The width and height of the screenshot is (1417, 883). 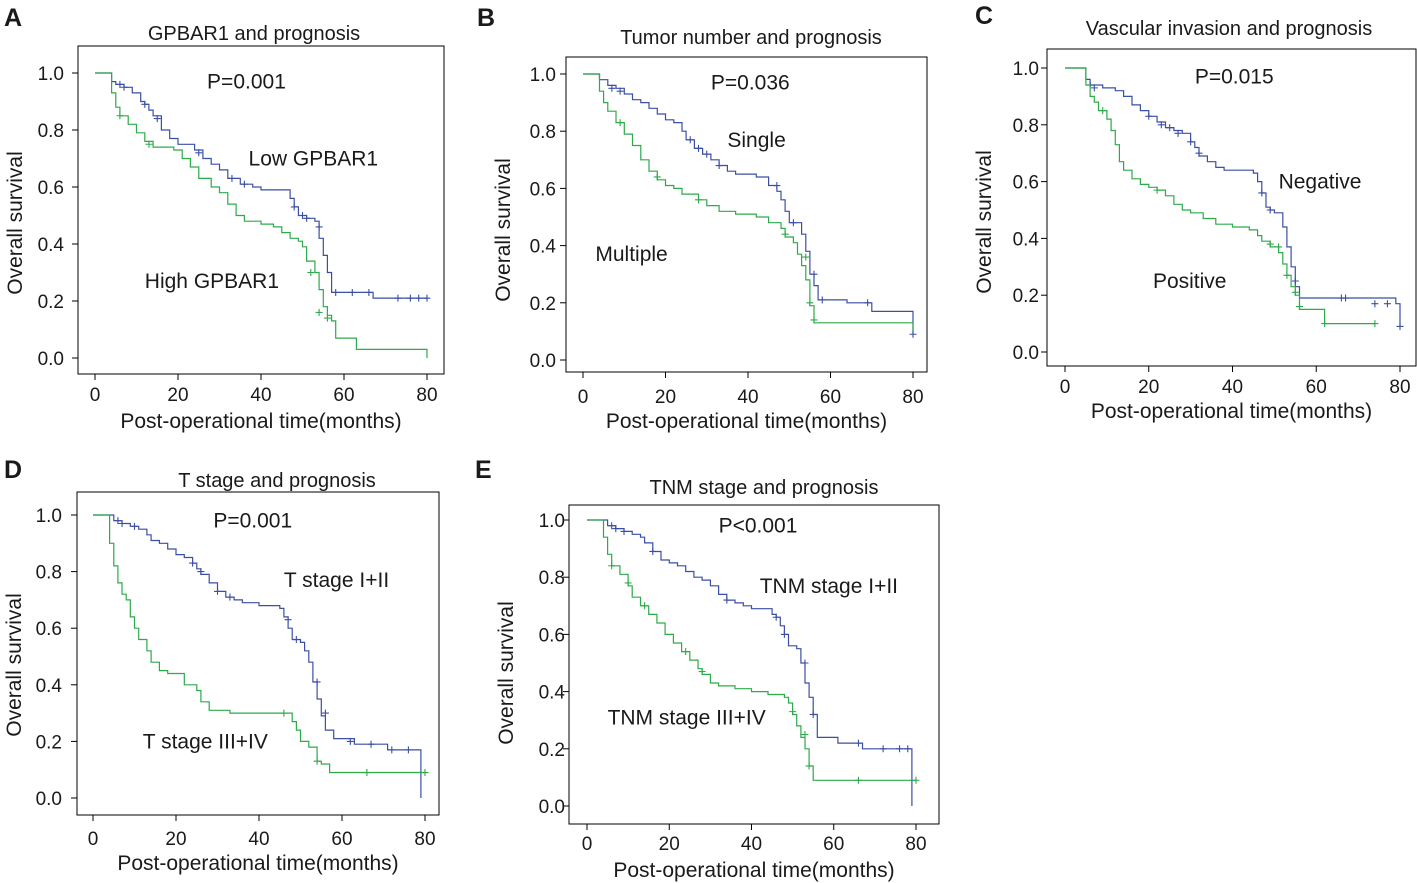 What do you see at coordinates (212, 281) in the screenshot?
I see `panel-a-annotation-3: High GPBAR1` at bounding box center [212, 281].